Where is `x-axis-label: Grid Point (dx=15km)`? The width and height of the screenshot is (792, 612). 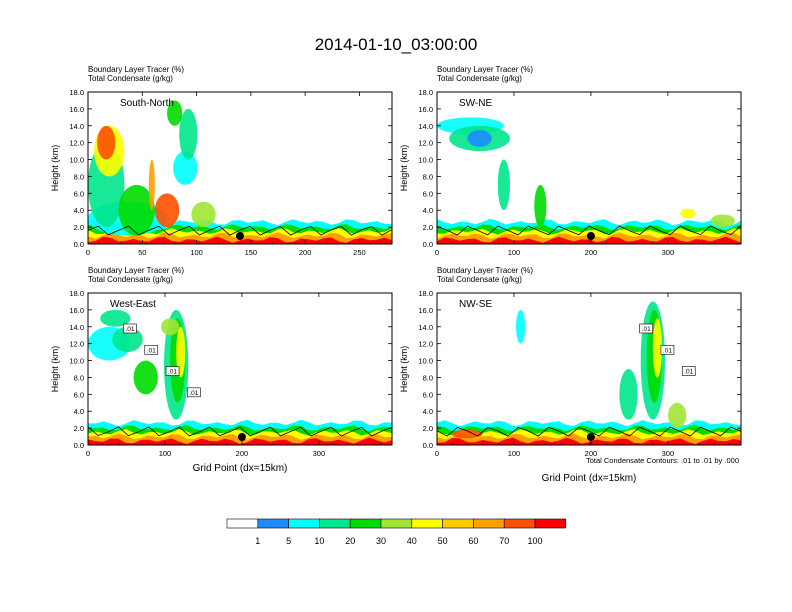 x-axis-label: Grid Point (dx=15km) is located at coordinates (240, 468).